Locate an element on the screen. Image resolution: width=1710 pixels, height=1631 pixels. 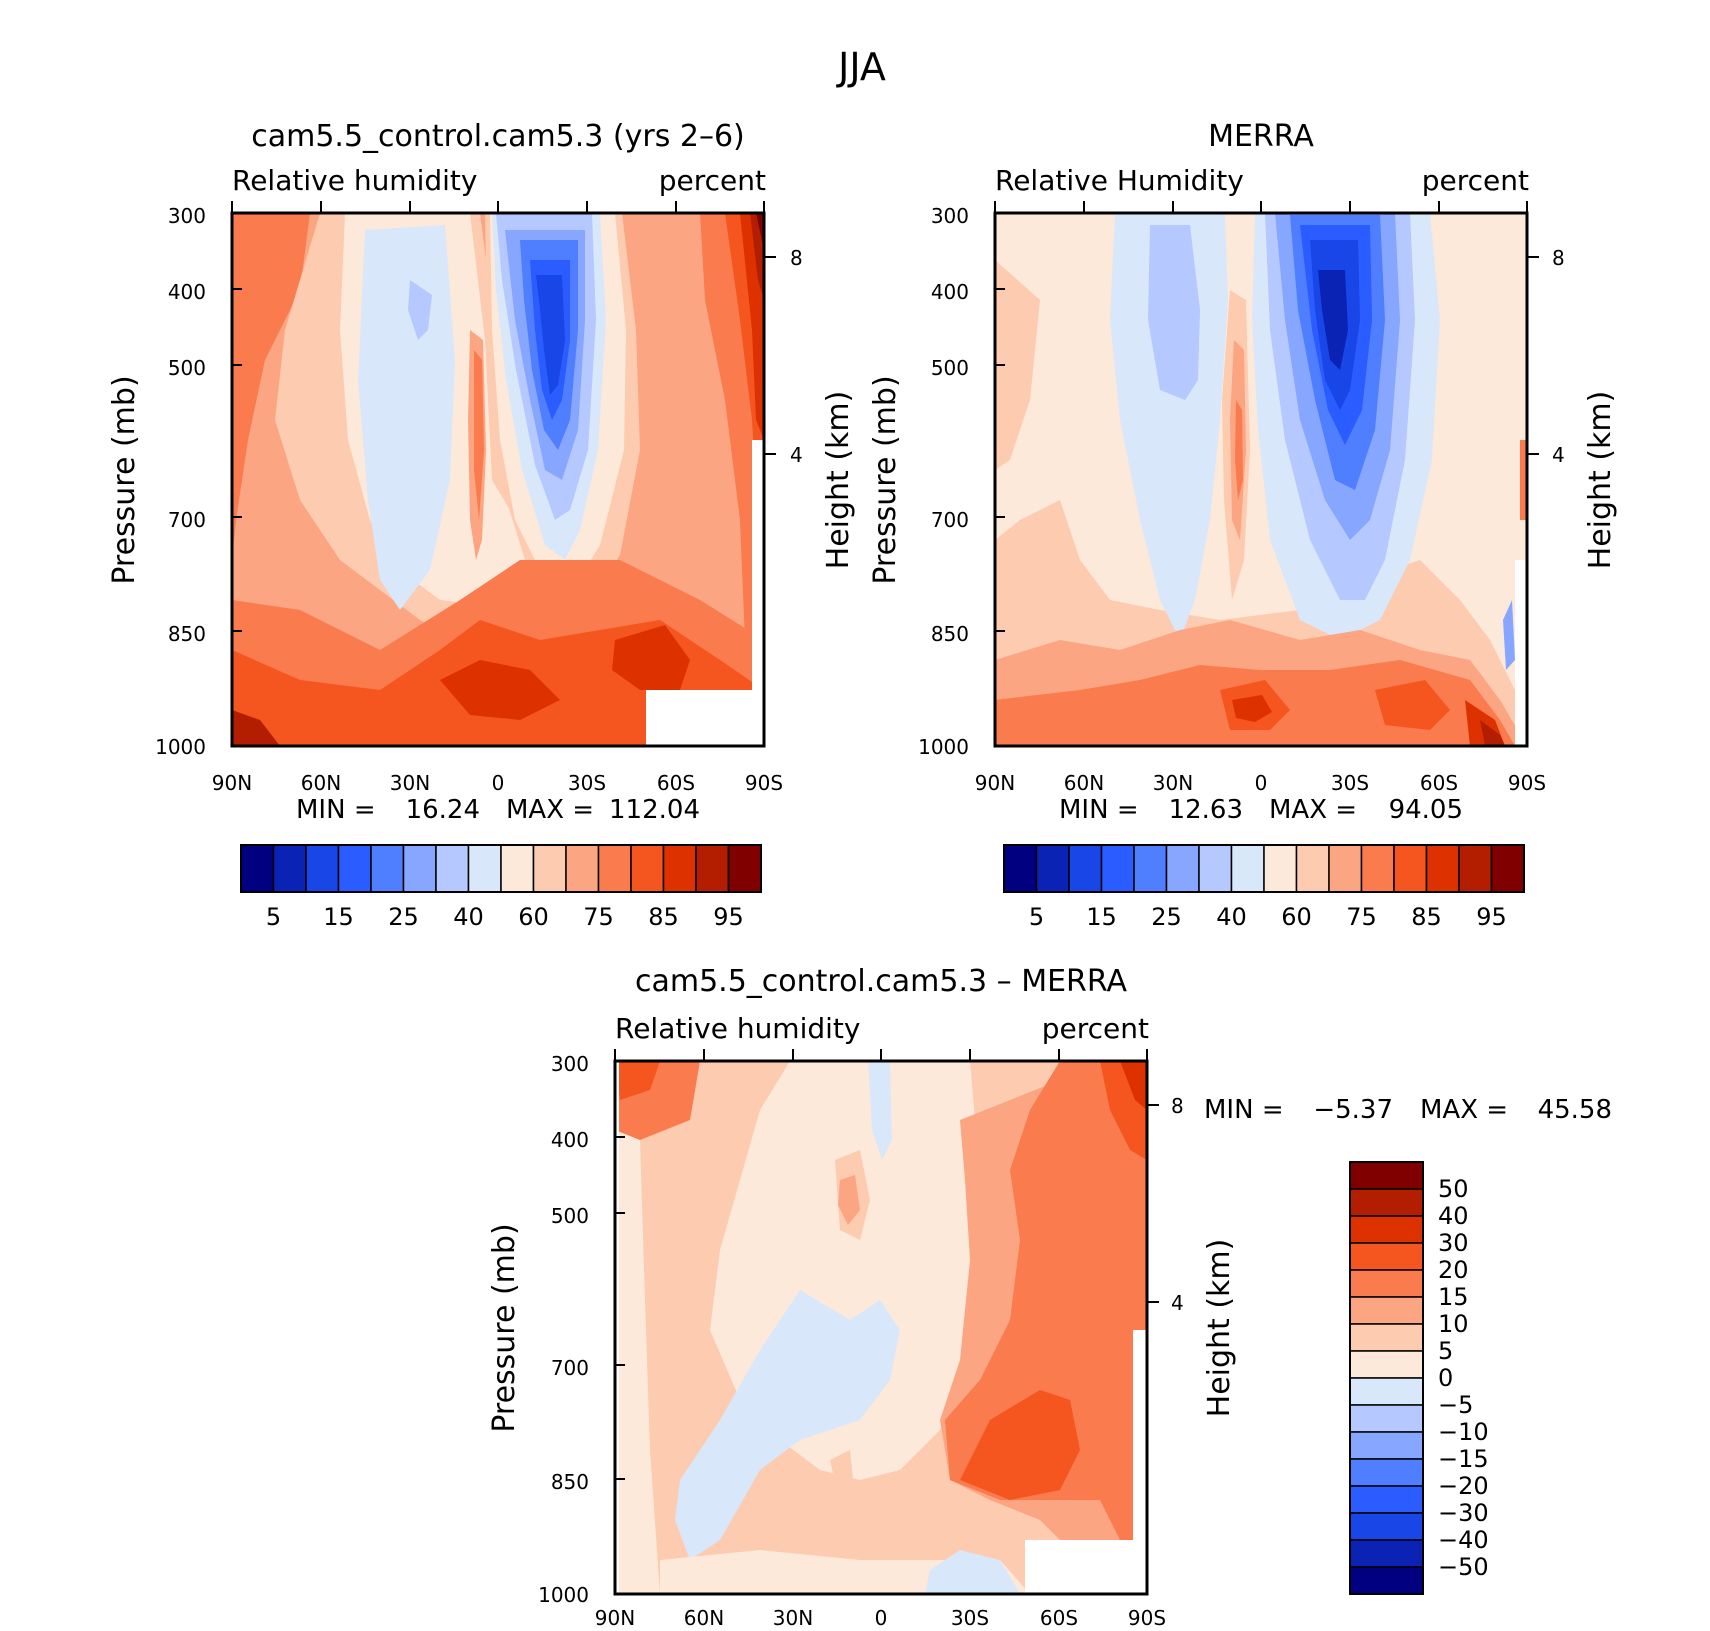
colorbar-label: 95 is located at coordinates (728, 917).